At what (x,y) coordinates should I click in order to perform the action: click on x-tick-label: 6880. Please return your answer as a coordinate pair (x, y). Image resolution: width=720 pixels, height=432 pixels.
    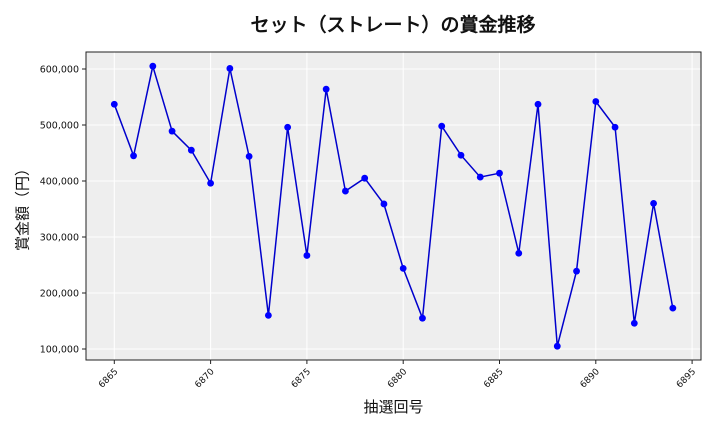
    Looking at the image, I should click on (397, 378).